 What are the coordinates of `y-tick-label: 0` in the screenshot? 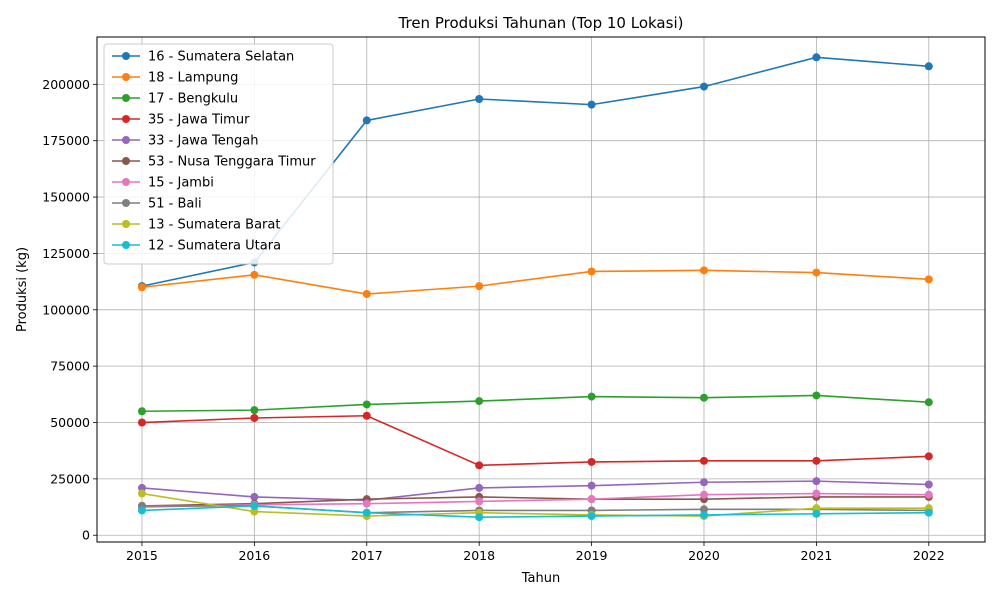 It's located at (86, 535).